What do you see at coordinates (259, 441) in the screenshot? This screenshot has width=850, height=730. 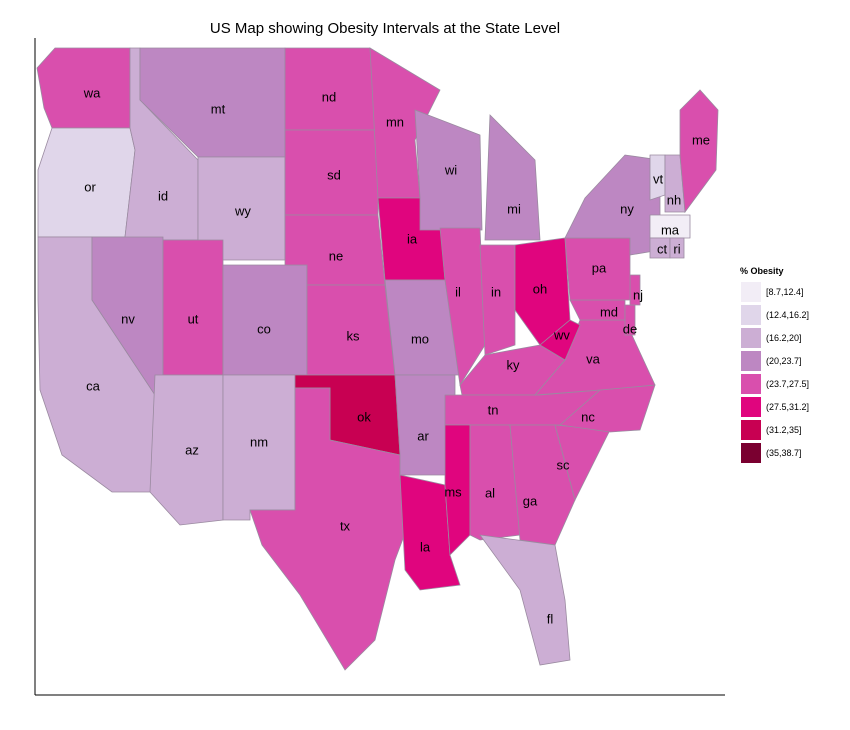 I see `state-label-nm: nm` at bounding box center [259, 441].